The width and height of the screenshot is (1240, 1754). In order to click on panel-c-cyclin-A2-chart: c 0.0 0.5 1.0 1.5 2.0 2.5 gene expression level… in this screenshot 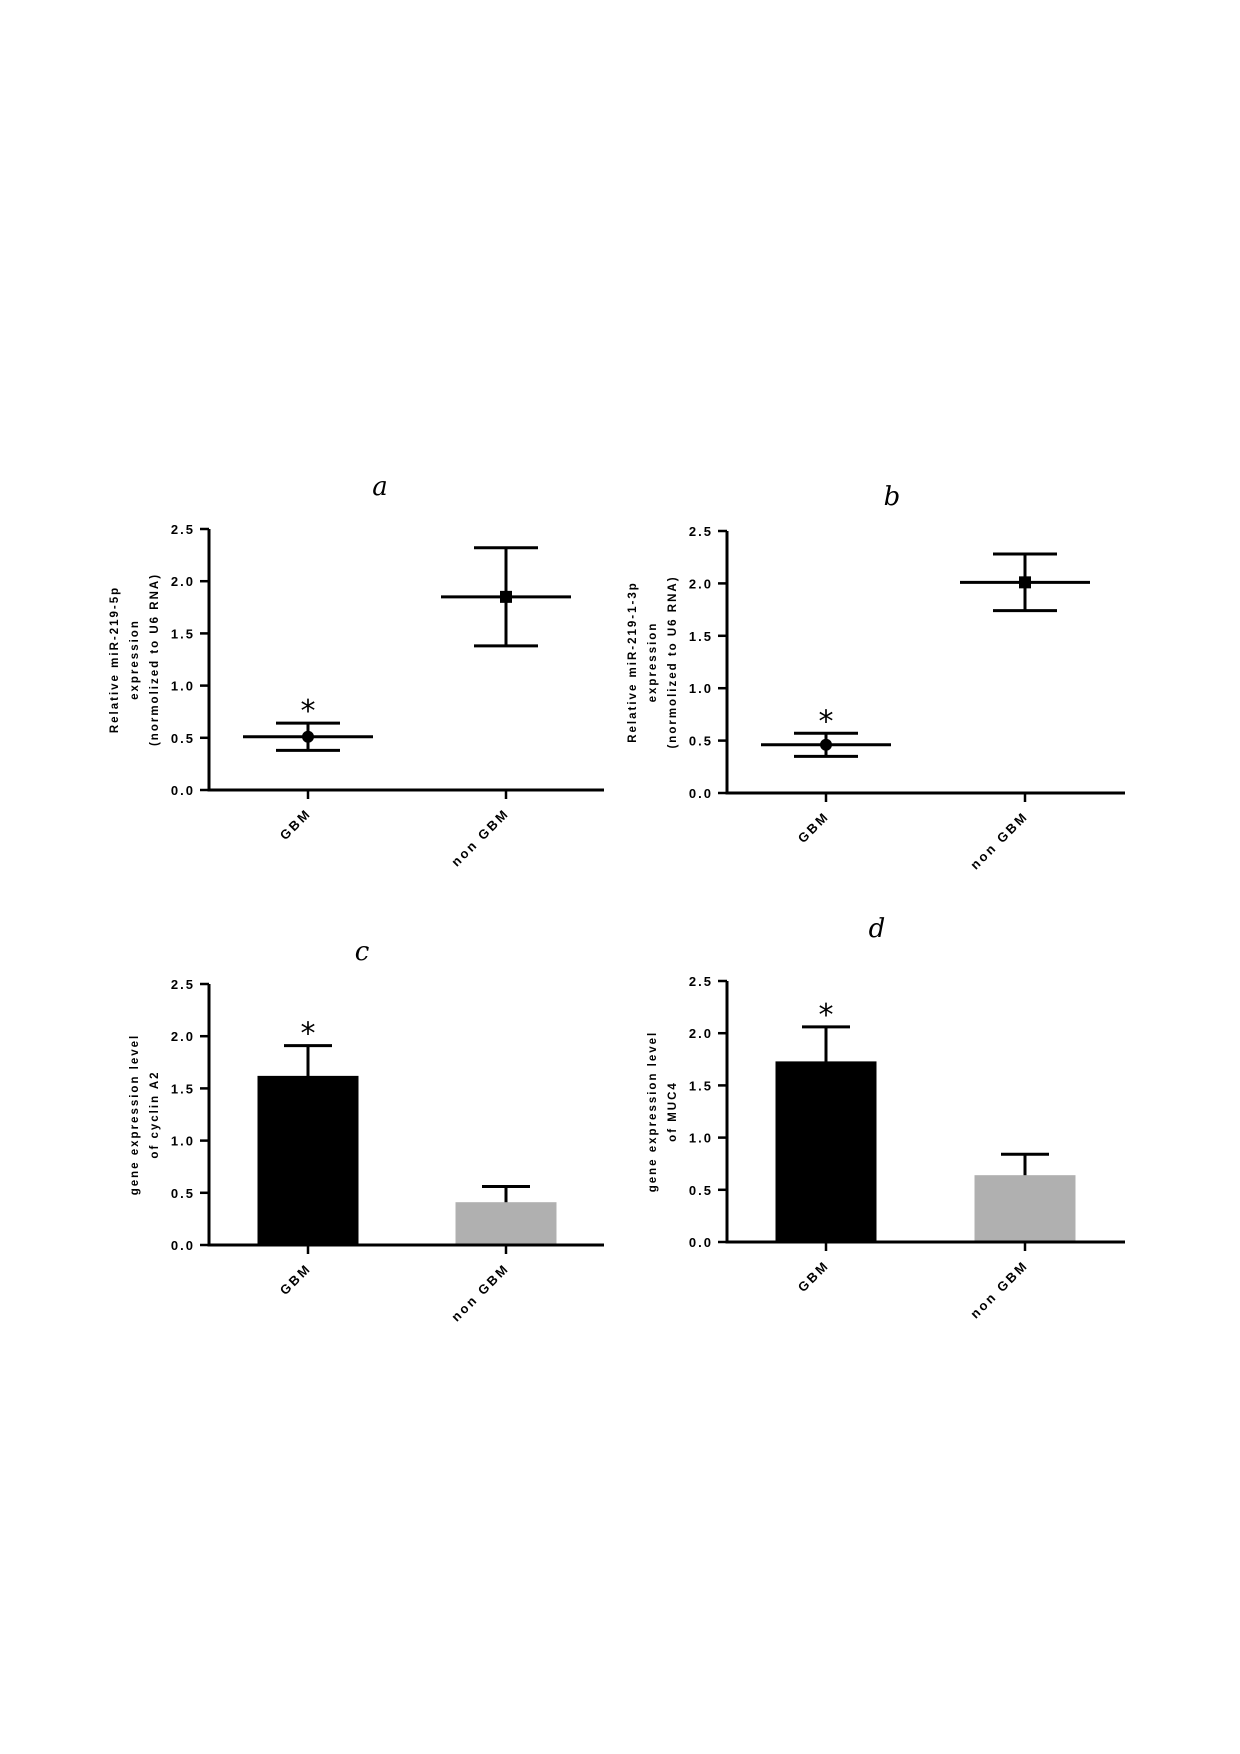, I will do `click(366, 1130)`.